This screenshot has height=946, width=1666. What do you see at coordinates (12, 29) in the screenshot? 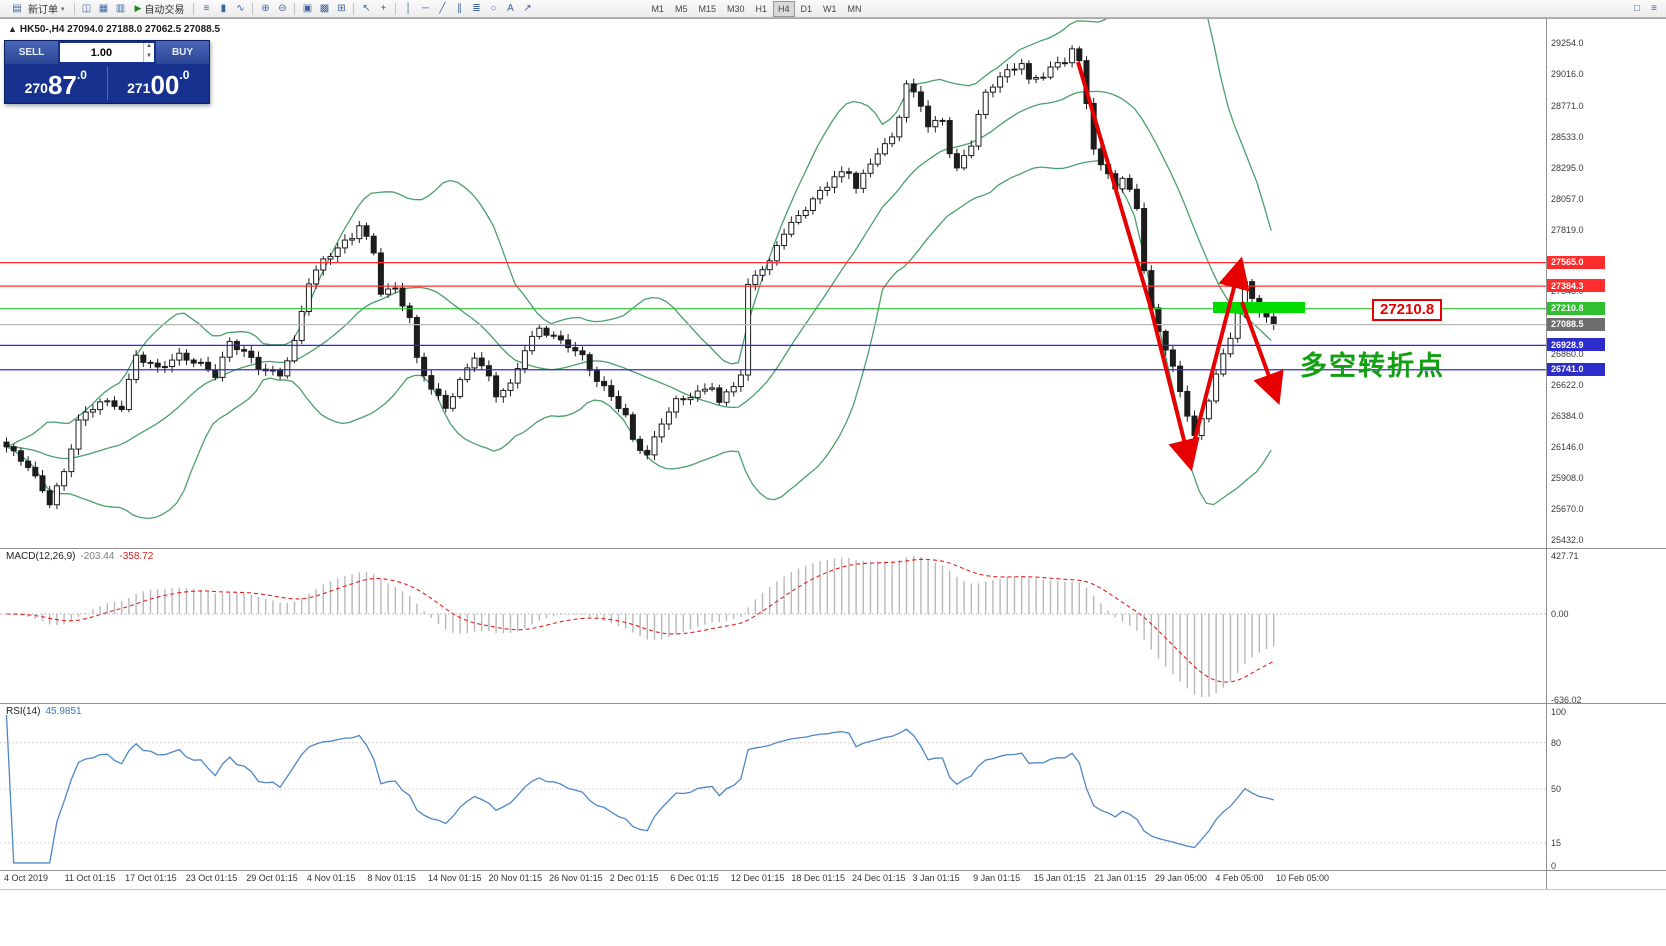
I see `one-click-toggle-icon: ▲` at bounding box center [12, 29].